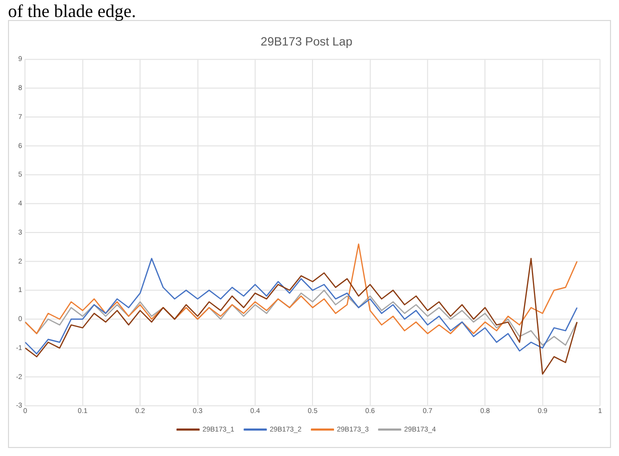 Image resolution: width=619 pixels, height=456 pixels. What do you see at coordinates (306, 41) in the screenshot?
I see `chart-title: 29B173 Post Lap` at bounding box center [306, 41].